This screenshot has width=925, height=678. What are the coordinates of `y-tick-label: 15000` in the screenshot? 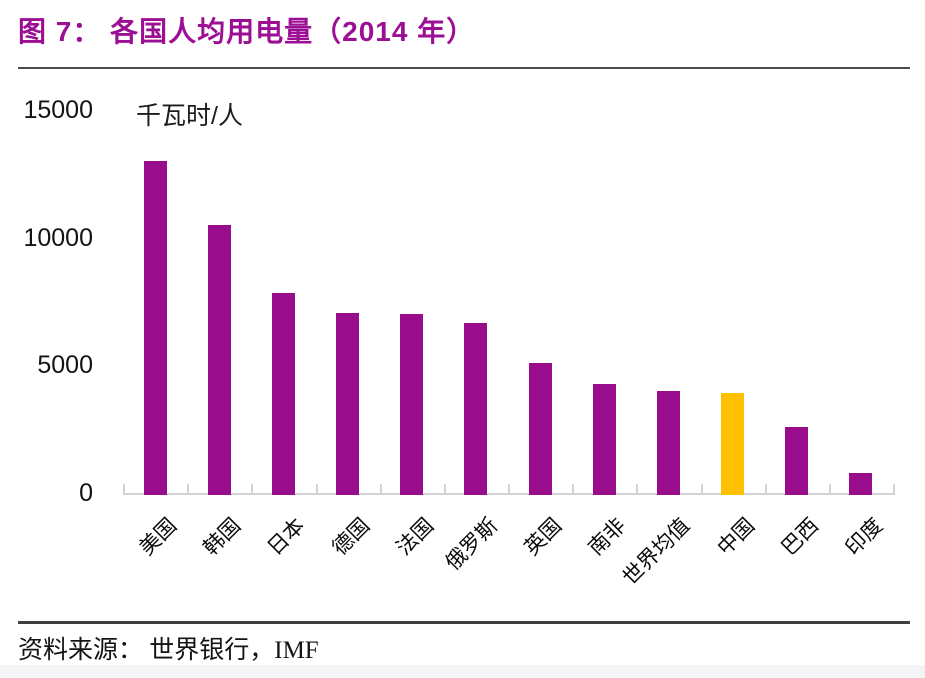 It's located at (58, 110).